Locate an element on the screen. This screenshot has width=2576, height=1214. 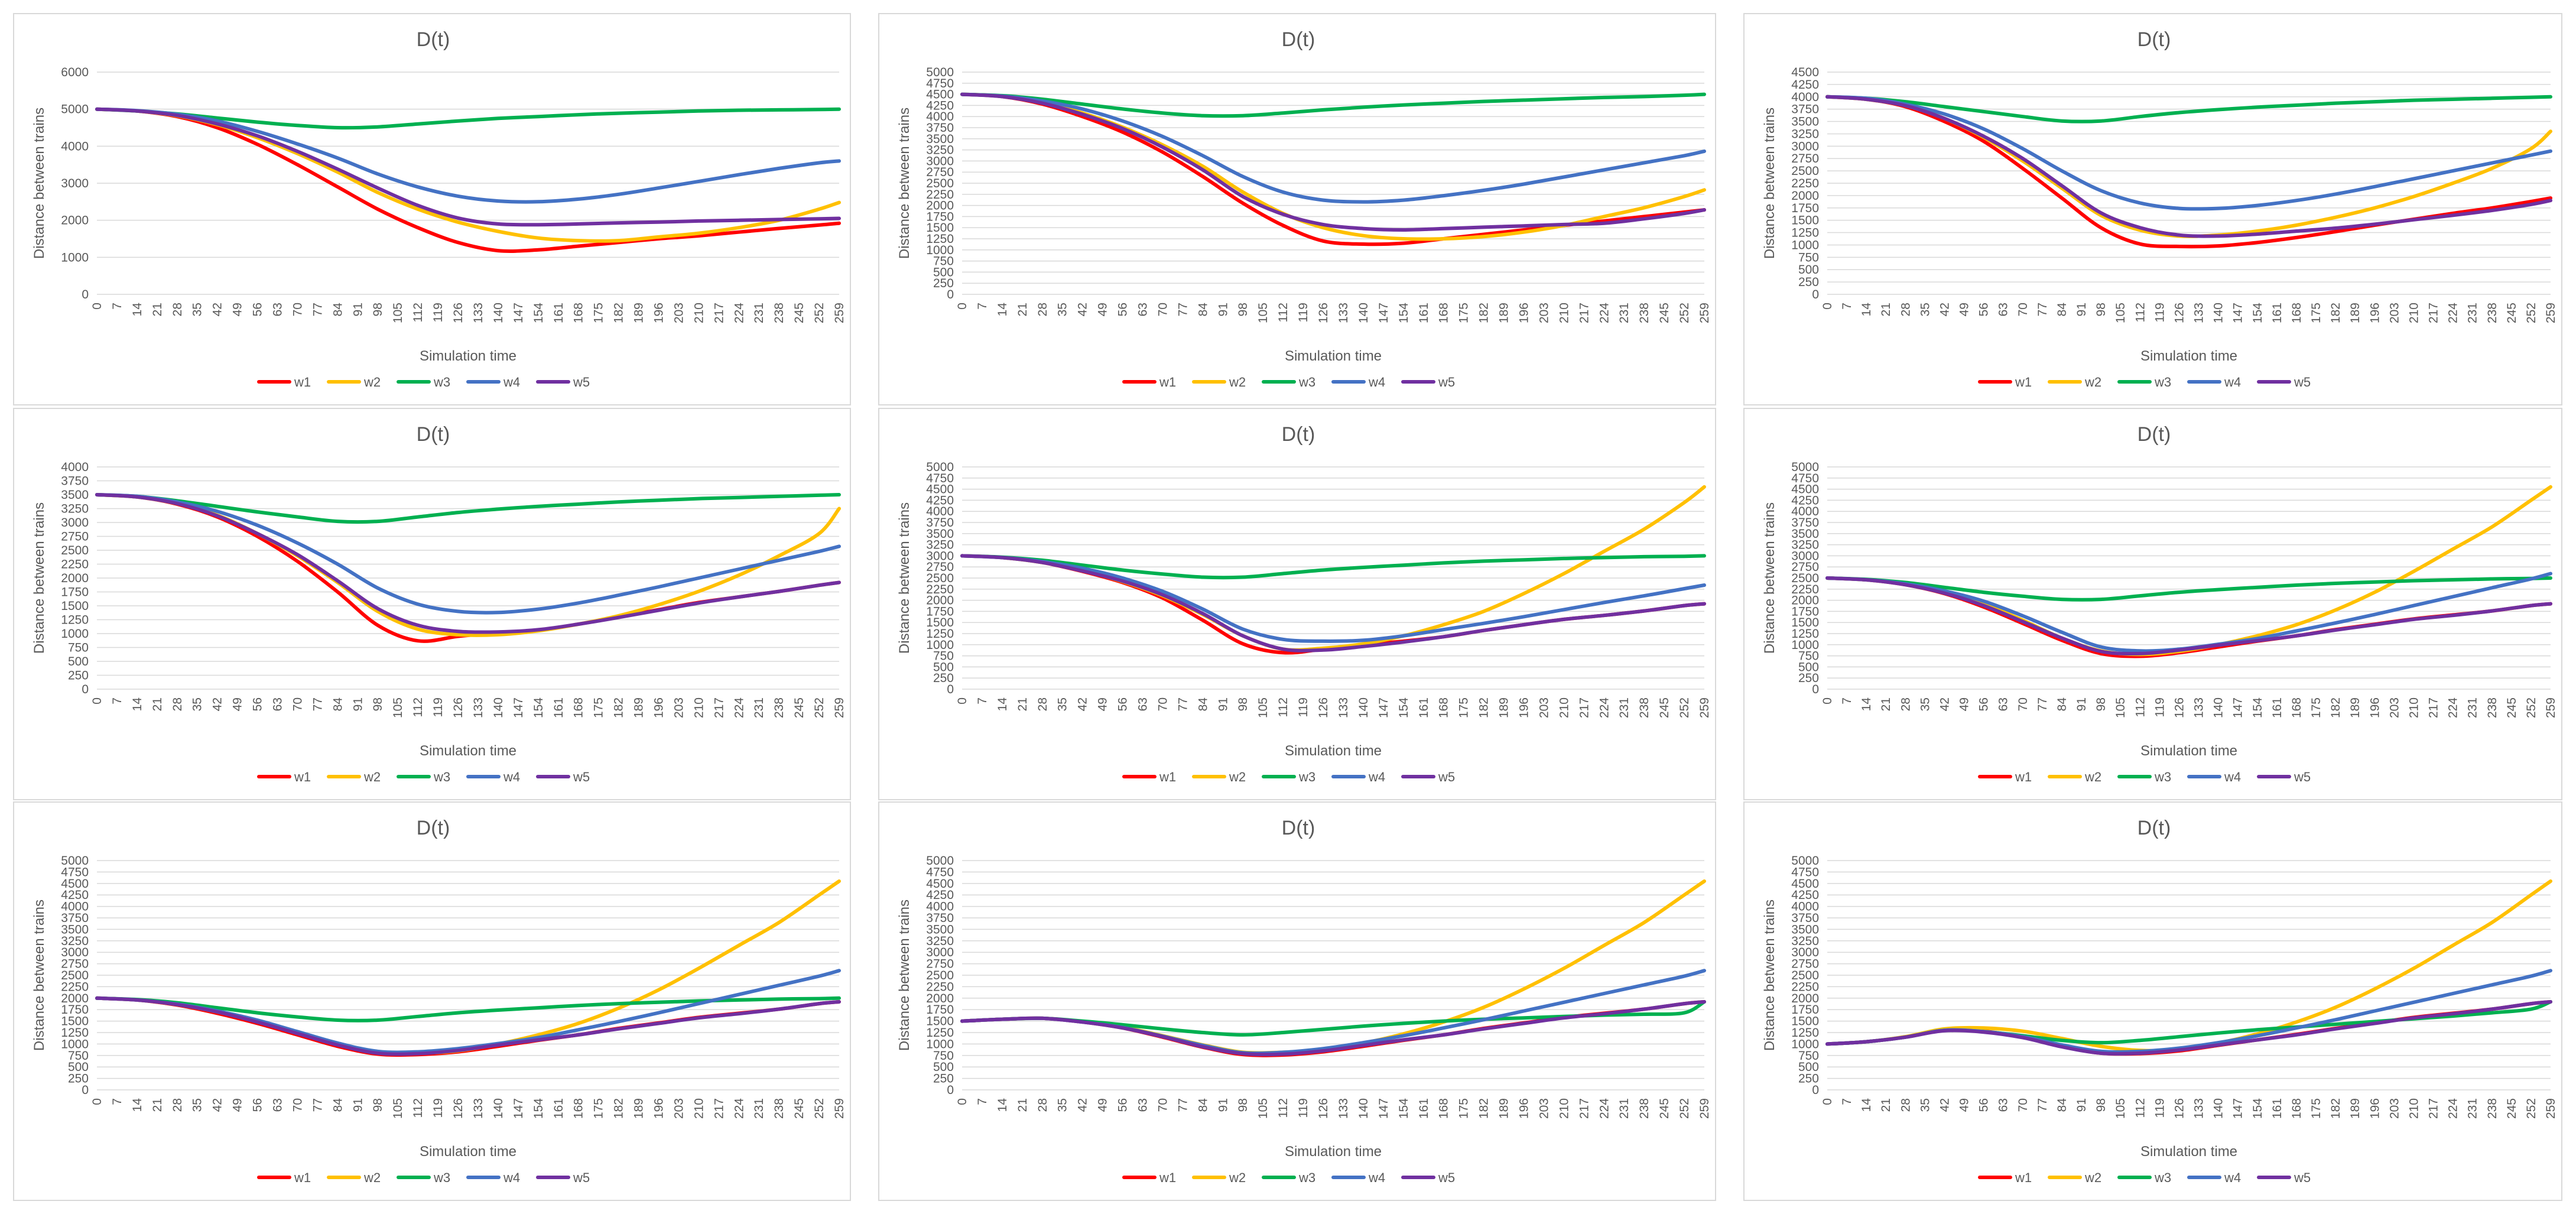
x-tick-label: 0 is located at coordinates (1827, 701).